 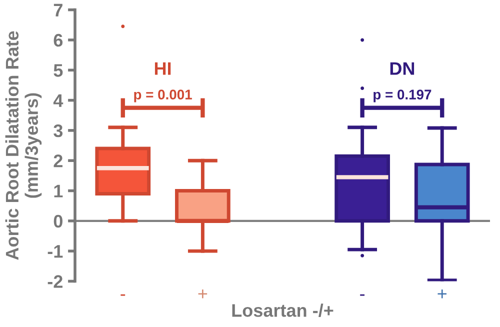 What do you see at coordinates (58, 70) in the screenshot?
I see `y-tick-label: 5` at bounding box center [58, 70].